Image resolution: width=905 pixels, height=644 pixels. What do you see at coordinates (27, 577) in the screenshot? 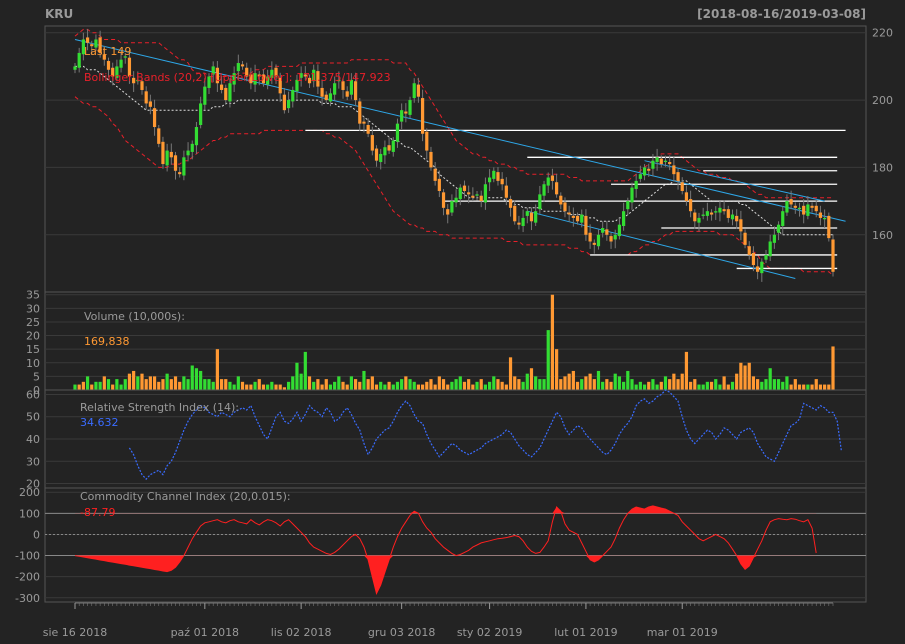
I see `y-tick-label: -200` at bounding box center [27, 577].